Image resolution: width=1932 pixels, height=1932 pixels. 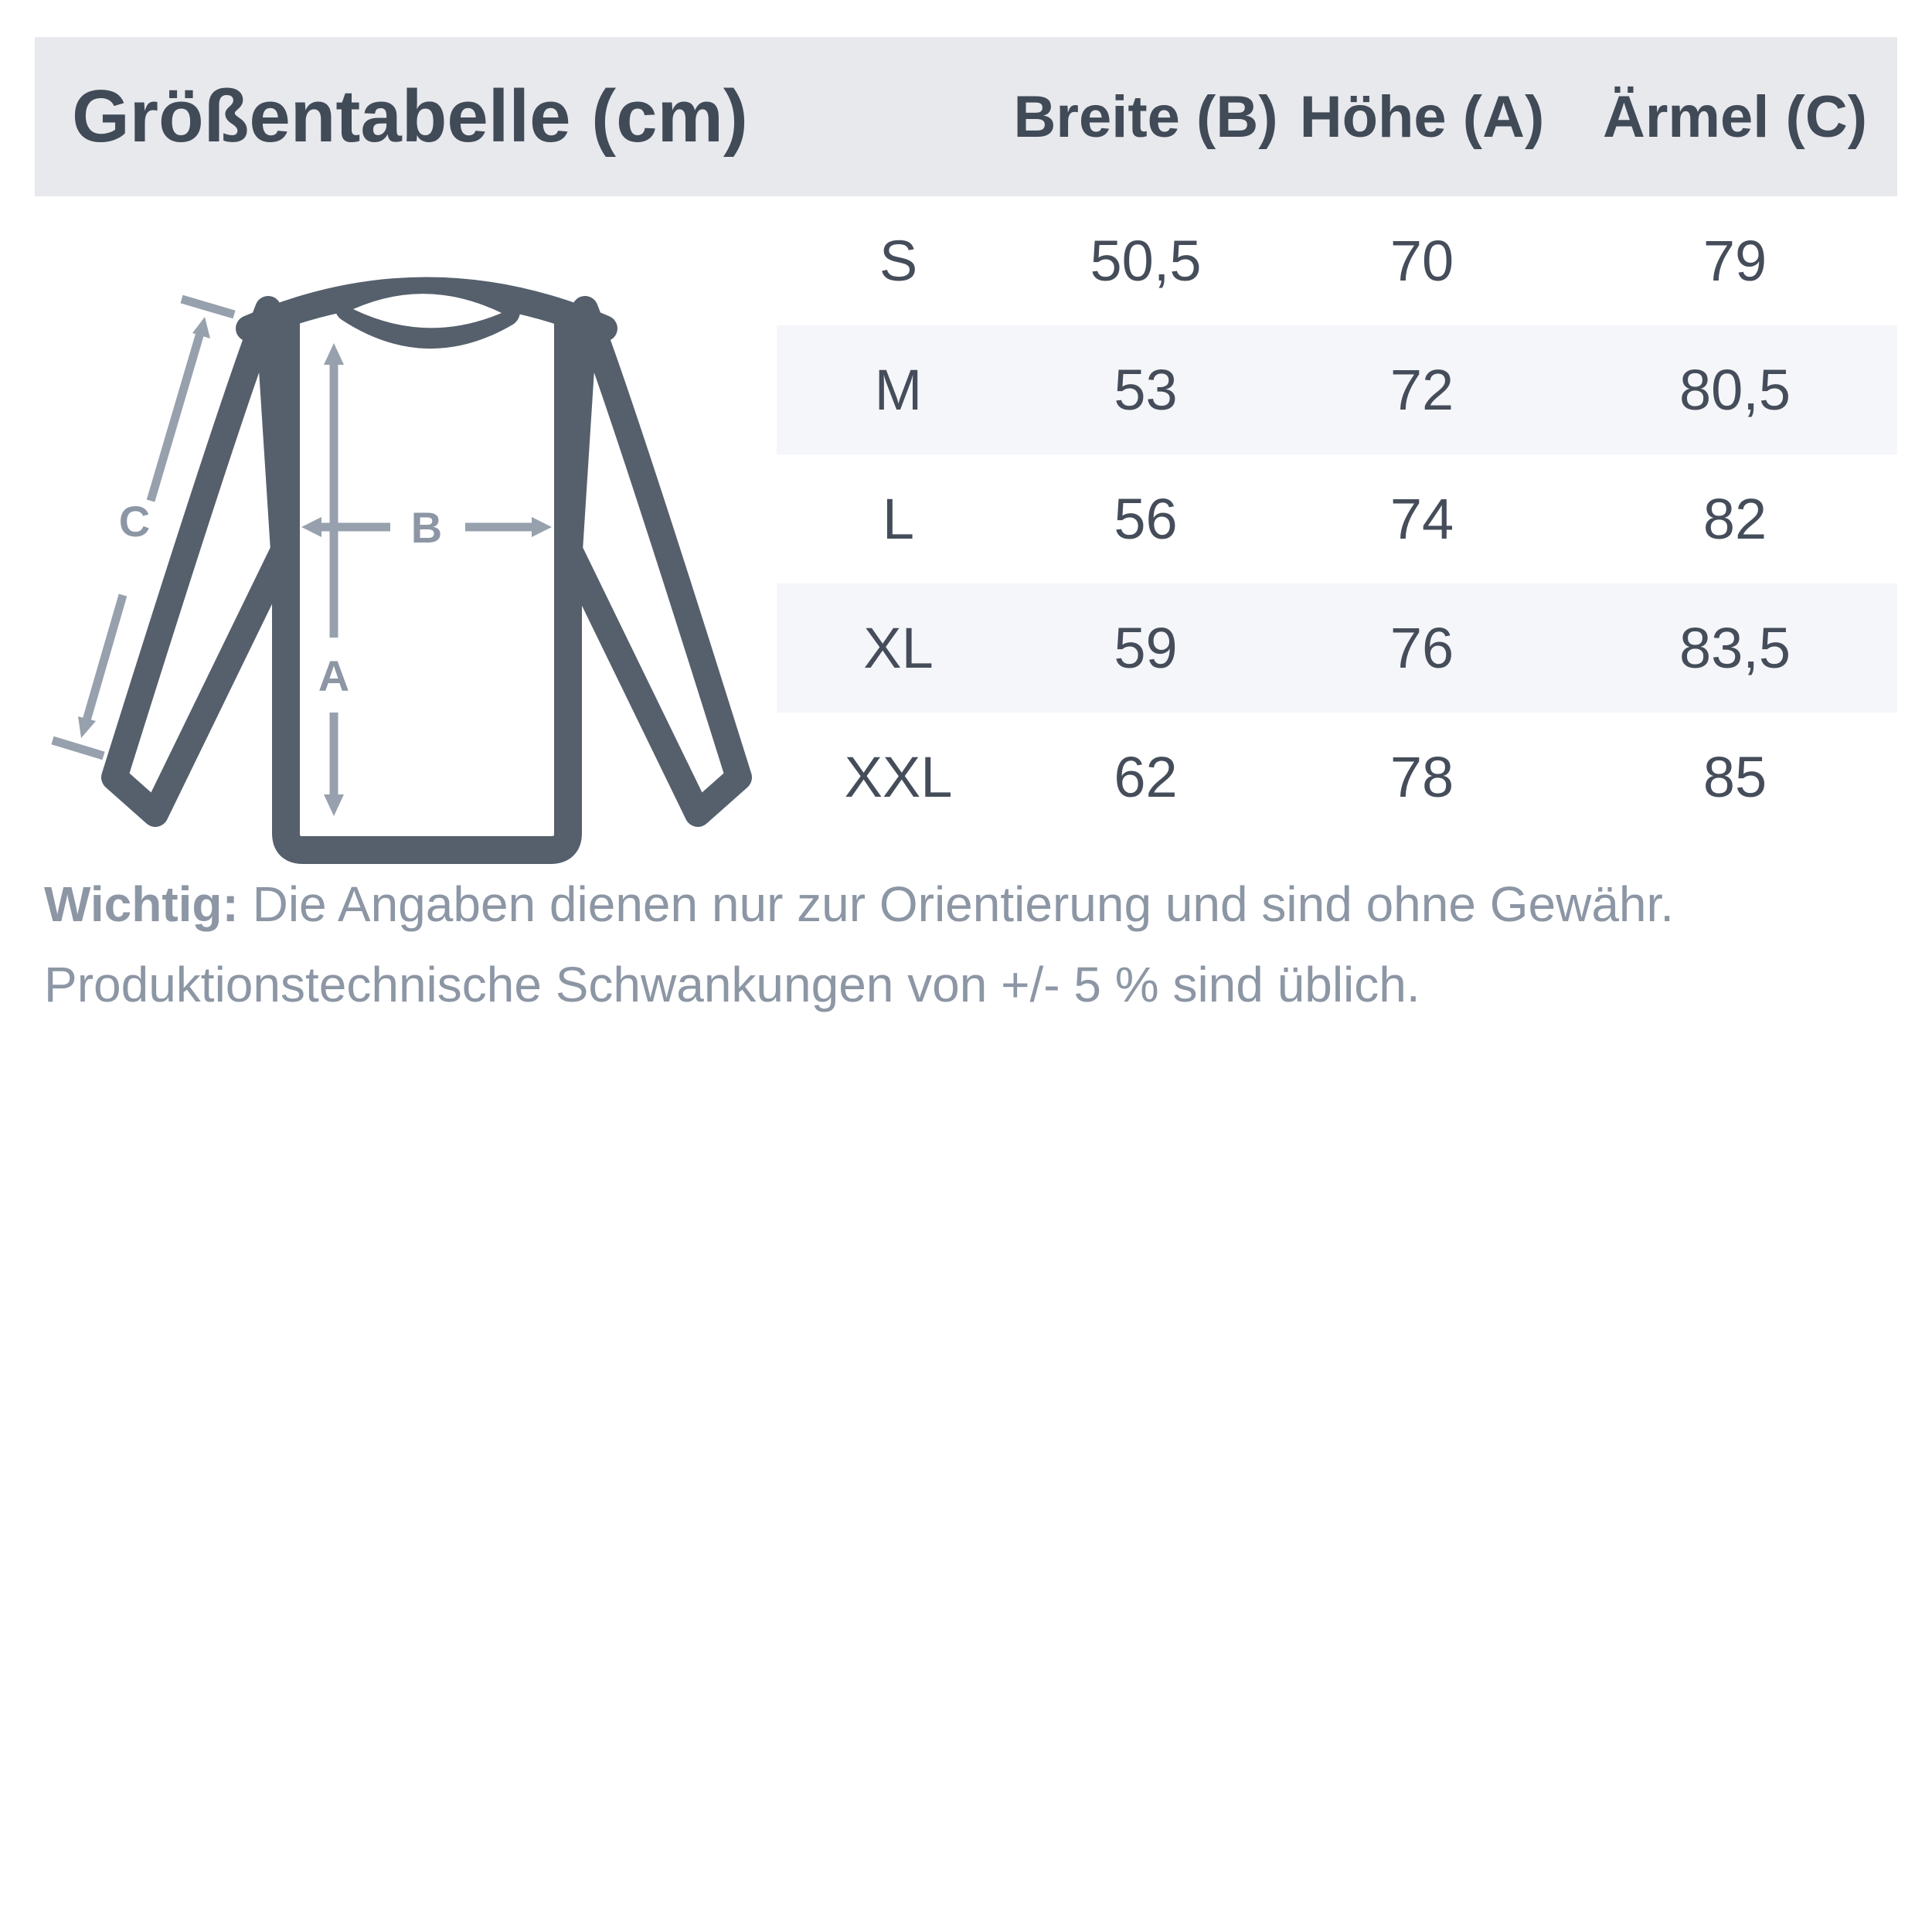 What do you see at coordinates (1735, 390) in the screenshot?
I see `aermel-value: 80,5` at bounding box center [1735, 390].